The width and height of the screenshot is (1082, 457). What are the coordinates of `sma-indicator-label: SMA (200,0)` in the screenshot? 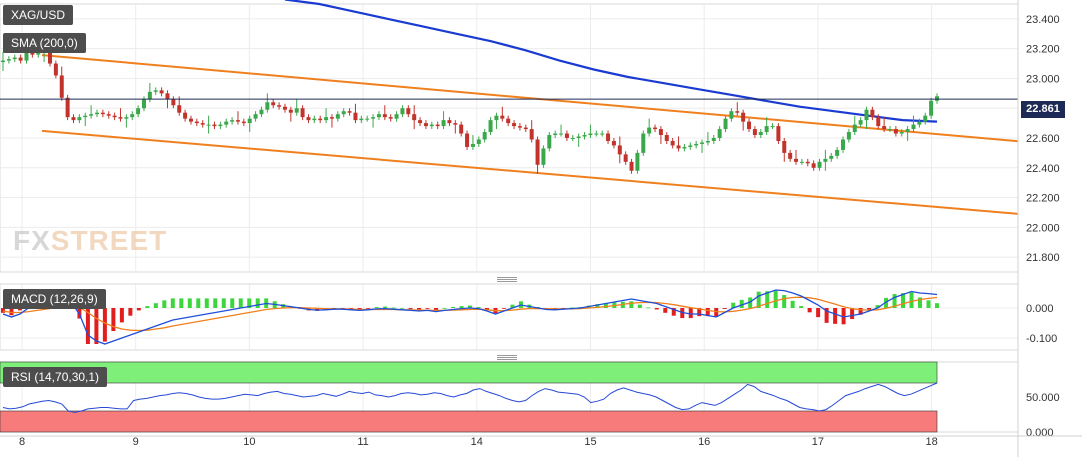 It's located at (44, 43).